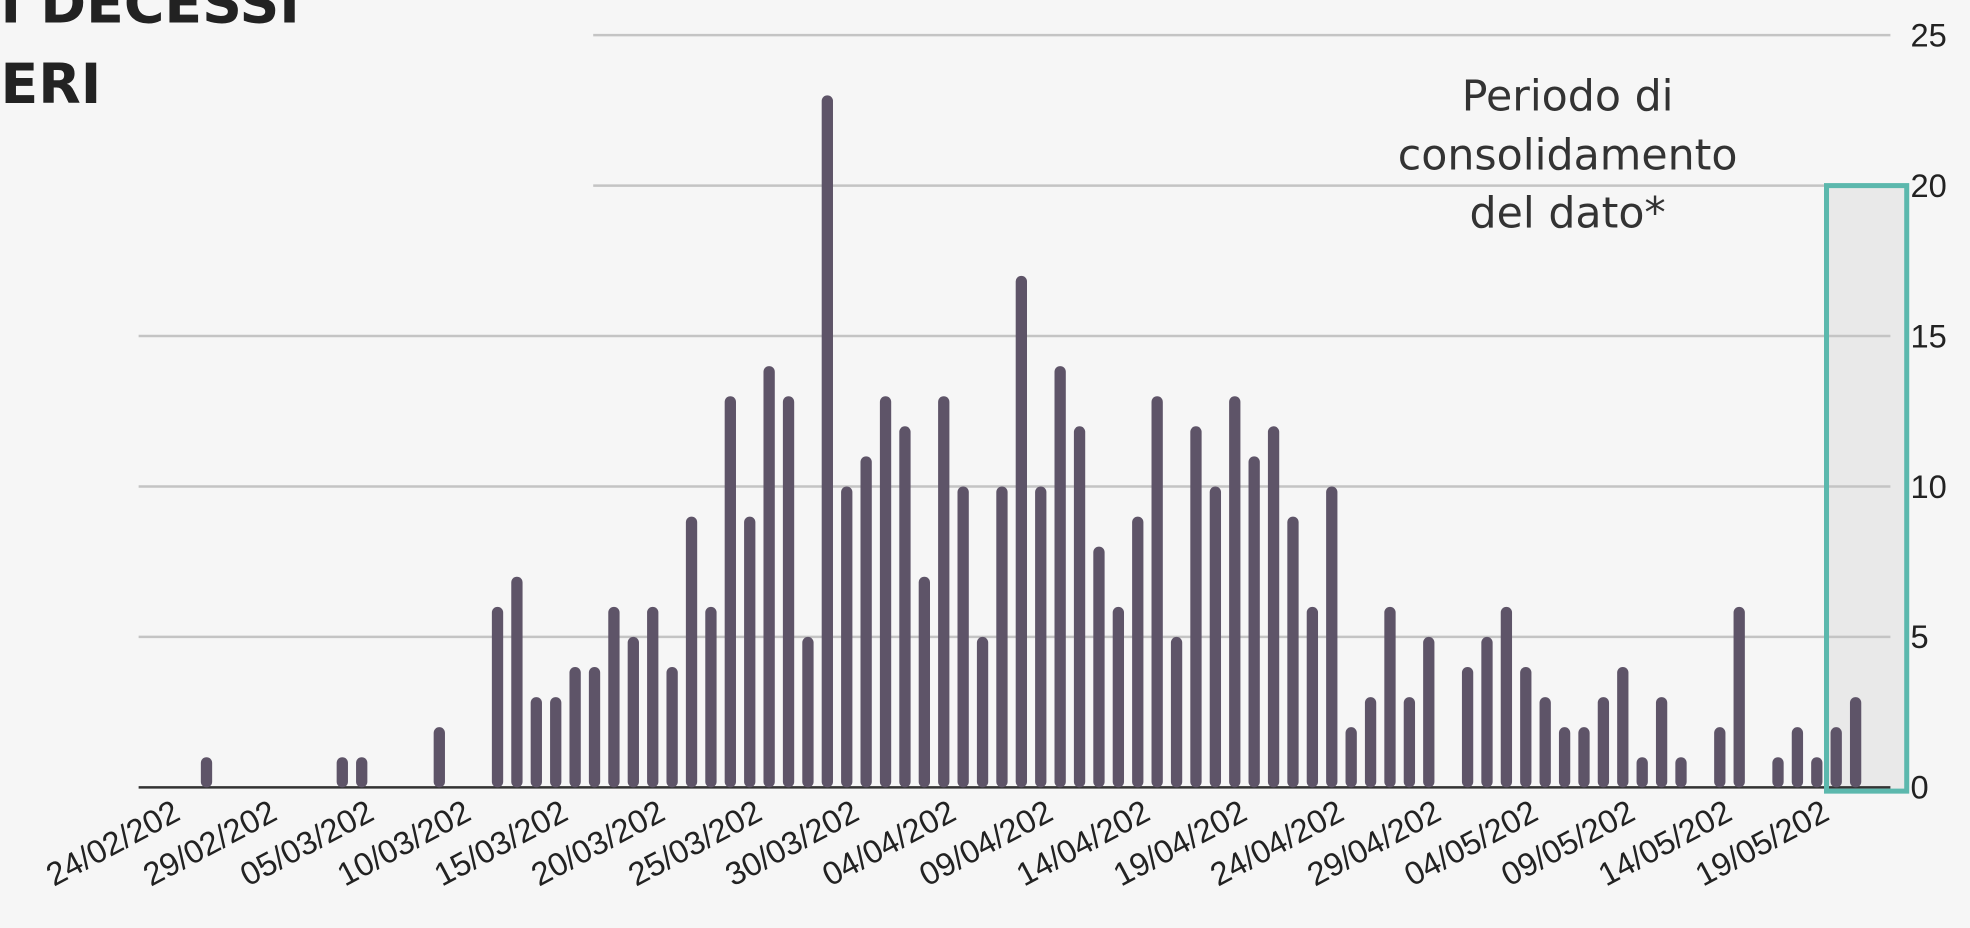  I want to click on y-tick-label: 5, so click(1919, 636).